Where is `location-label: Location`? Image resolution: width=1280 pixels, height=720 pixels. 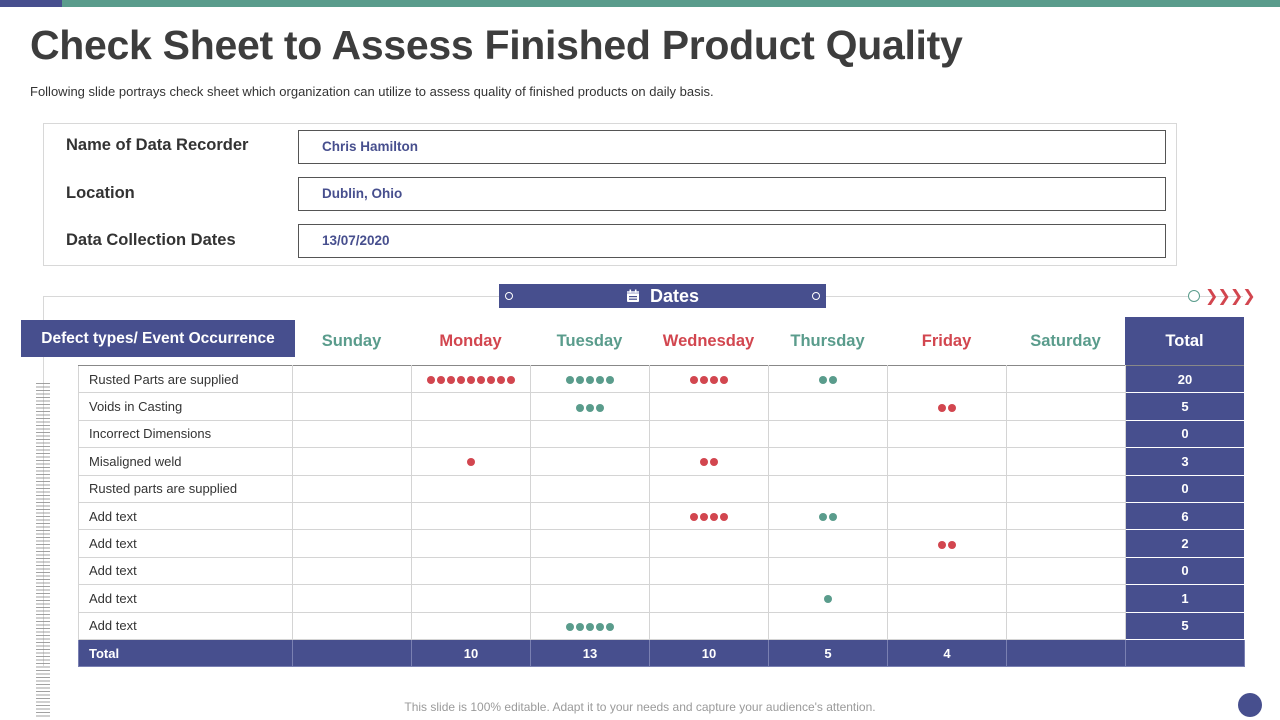
location-label: Location is located at coordinates (100, 193).